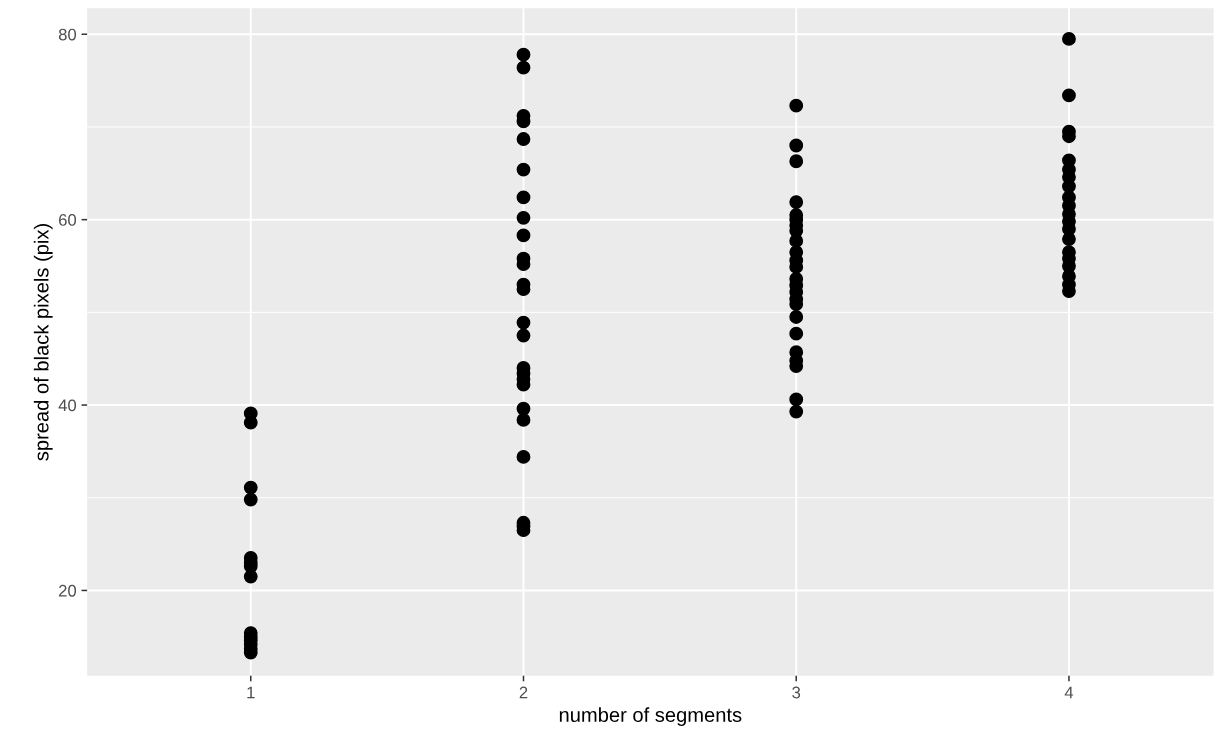  I want to click on x-tick-label: 3, so click(796, 692).